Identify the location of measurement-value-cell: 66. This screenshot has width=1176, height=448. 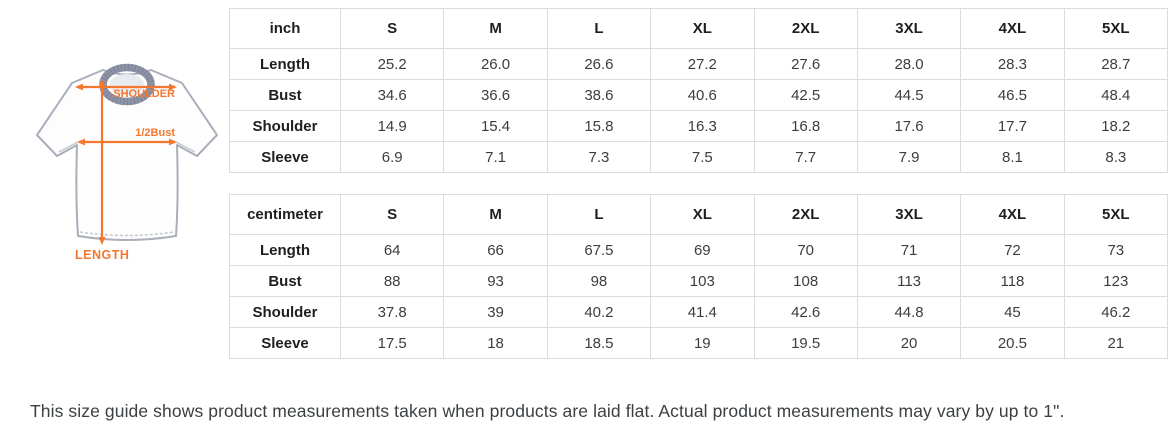
(495, 250).